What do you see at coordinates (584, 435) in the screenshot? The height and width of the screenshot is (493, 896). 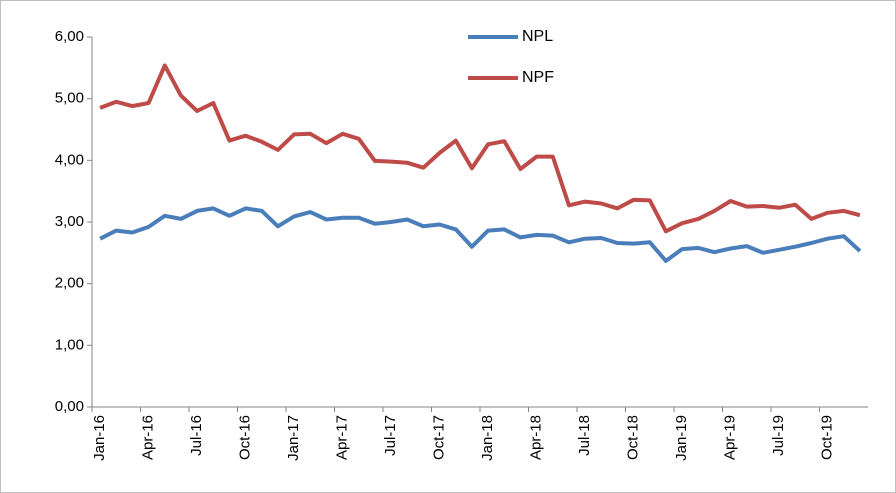 I see `x-tick-label: Jul-18` at bounding box center [584, 435].